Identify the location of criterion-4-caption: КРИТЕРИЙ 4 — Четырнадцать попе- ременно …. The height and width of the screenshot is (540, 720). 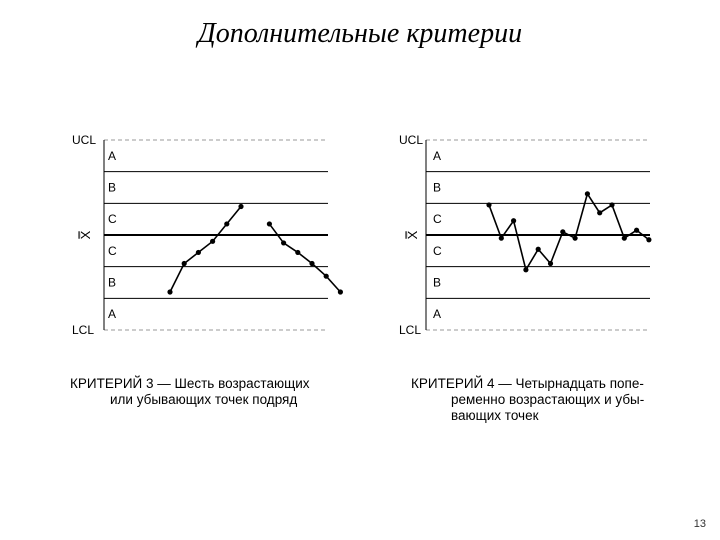
(527, 400).